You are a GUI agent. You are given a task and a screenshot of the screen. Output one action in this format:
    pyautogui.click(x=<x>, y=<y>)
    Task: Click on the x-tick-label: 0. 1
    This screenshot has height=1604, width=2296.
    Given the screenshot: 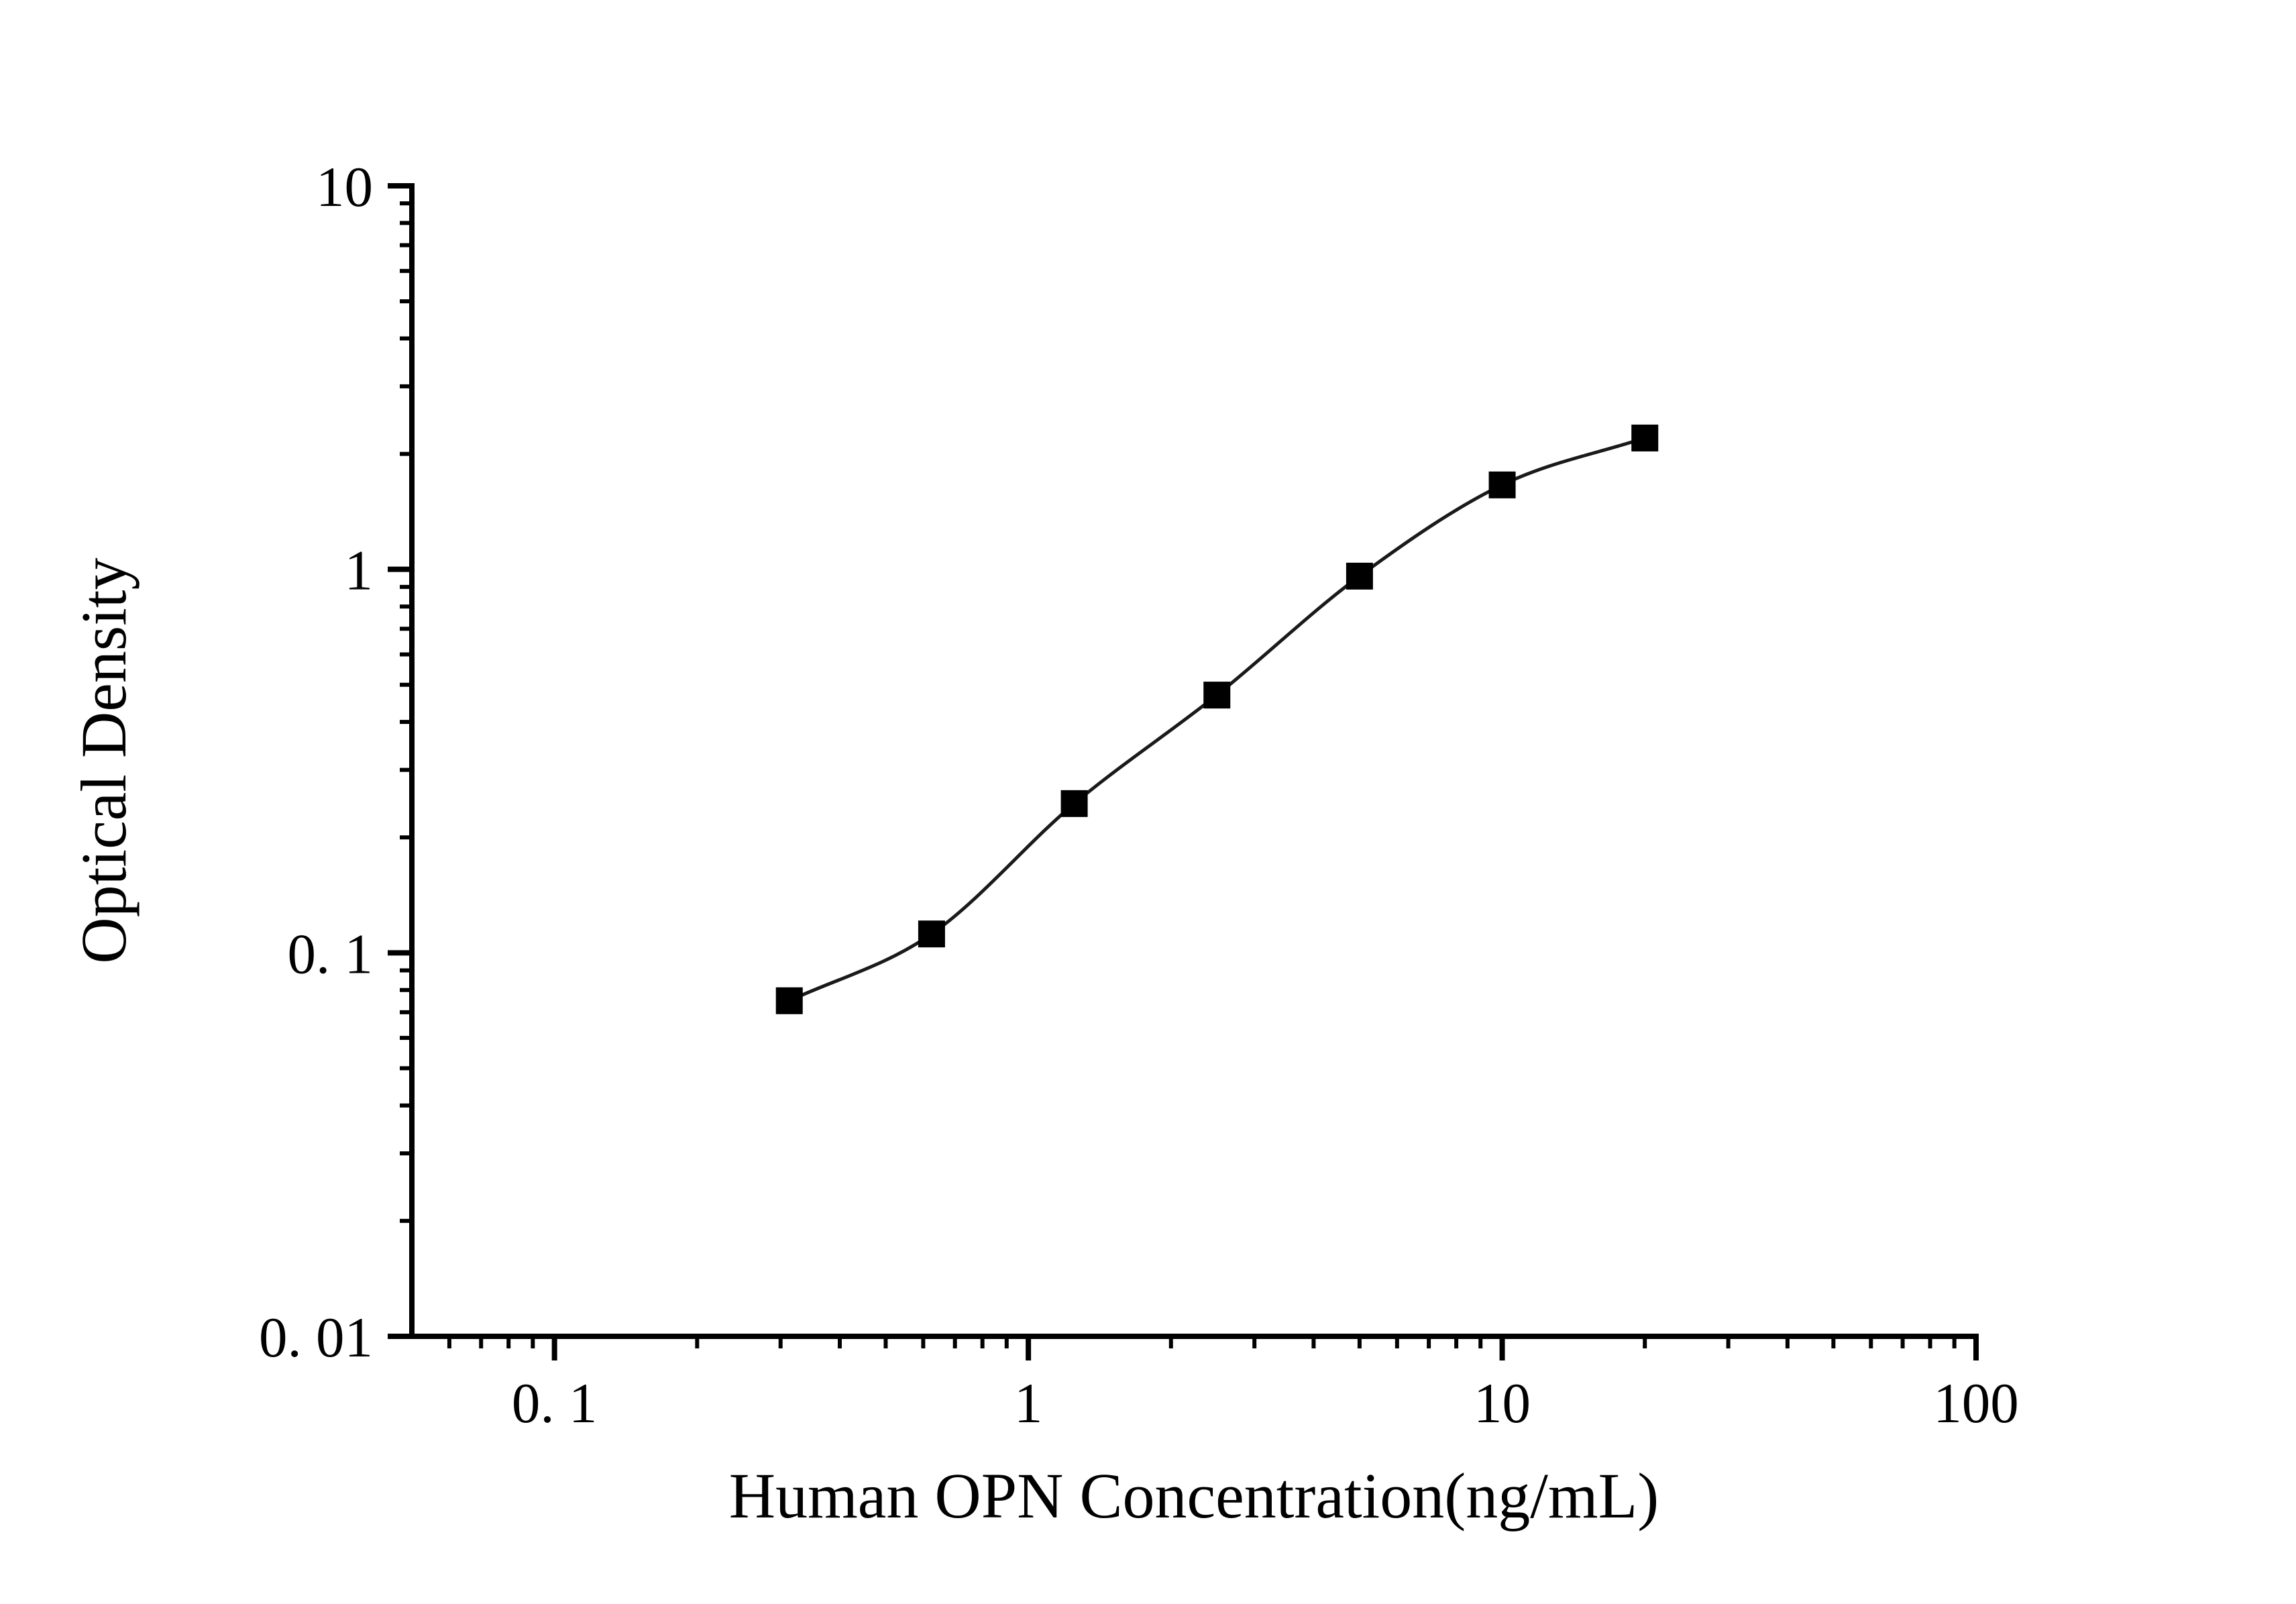 What is the action you would take?
    pyautogui.click(x=555, y=1403)
    